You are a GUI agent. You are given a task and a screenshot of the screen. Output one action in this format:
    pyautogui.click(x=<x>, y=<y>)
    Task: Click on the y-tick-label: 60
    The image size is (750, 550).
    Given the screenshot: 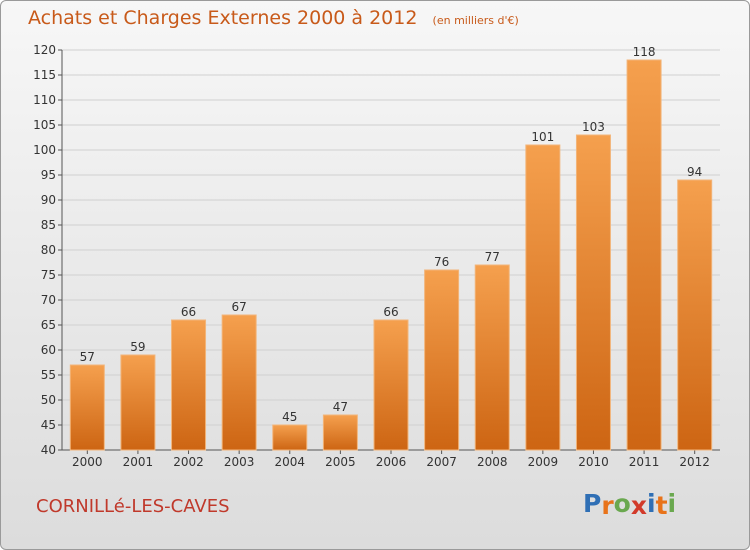 What is the action you would take?
    pyautogui.click(x=48, y=350)
    